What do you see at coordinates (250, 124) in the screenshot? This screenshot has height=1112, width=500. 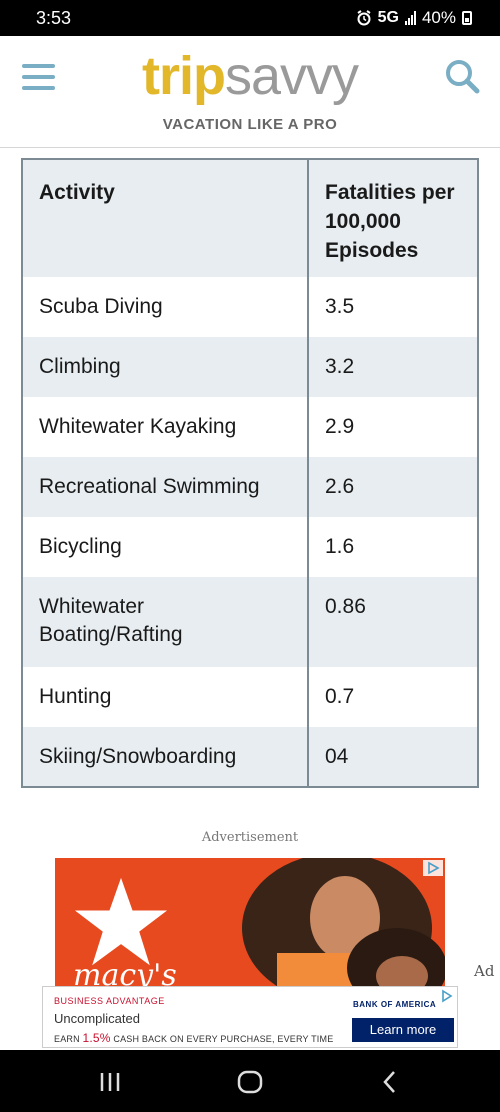 I see `site-tagline: VACATION LIKE A PRO` at bounding box center [250, 124].